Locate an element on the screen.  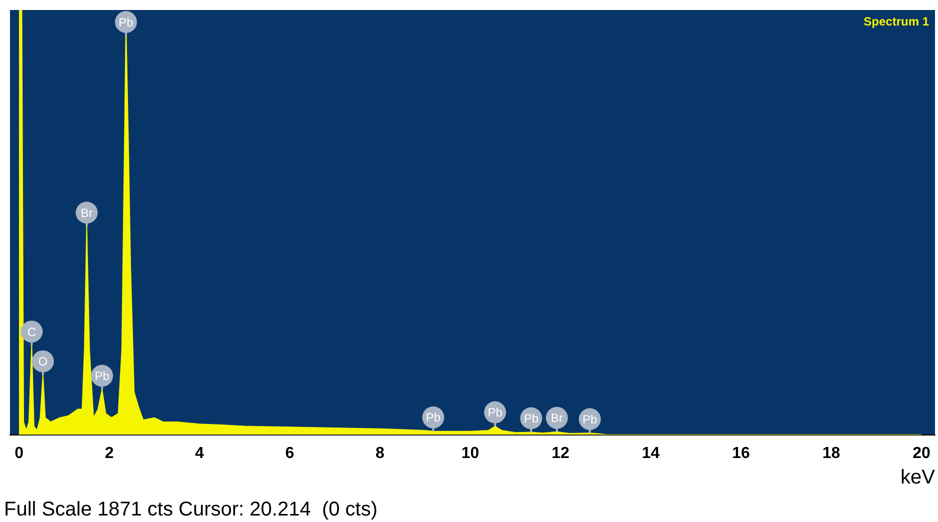
text: Full Scale 1871 cts Cursor: 20.214 (0 cts) is located at coordinates (191, 509).